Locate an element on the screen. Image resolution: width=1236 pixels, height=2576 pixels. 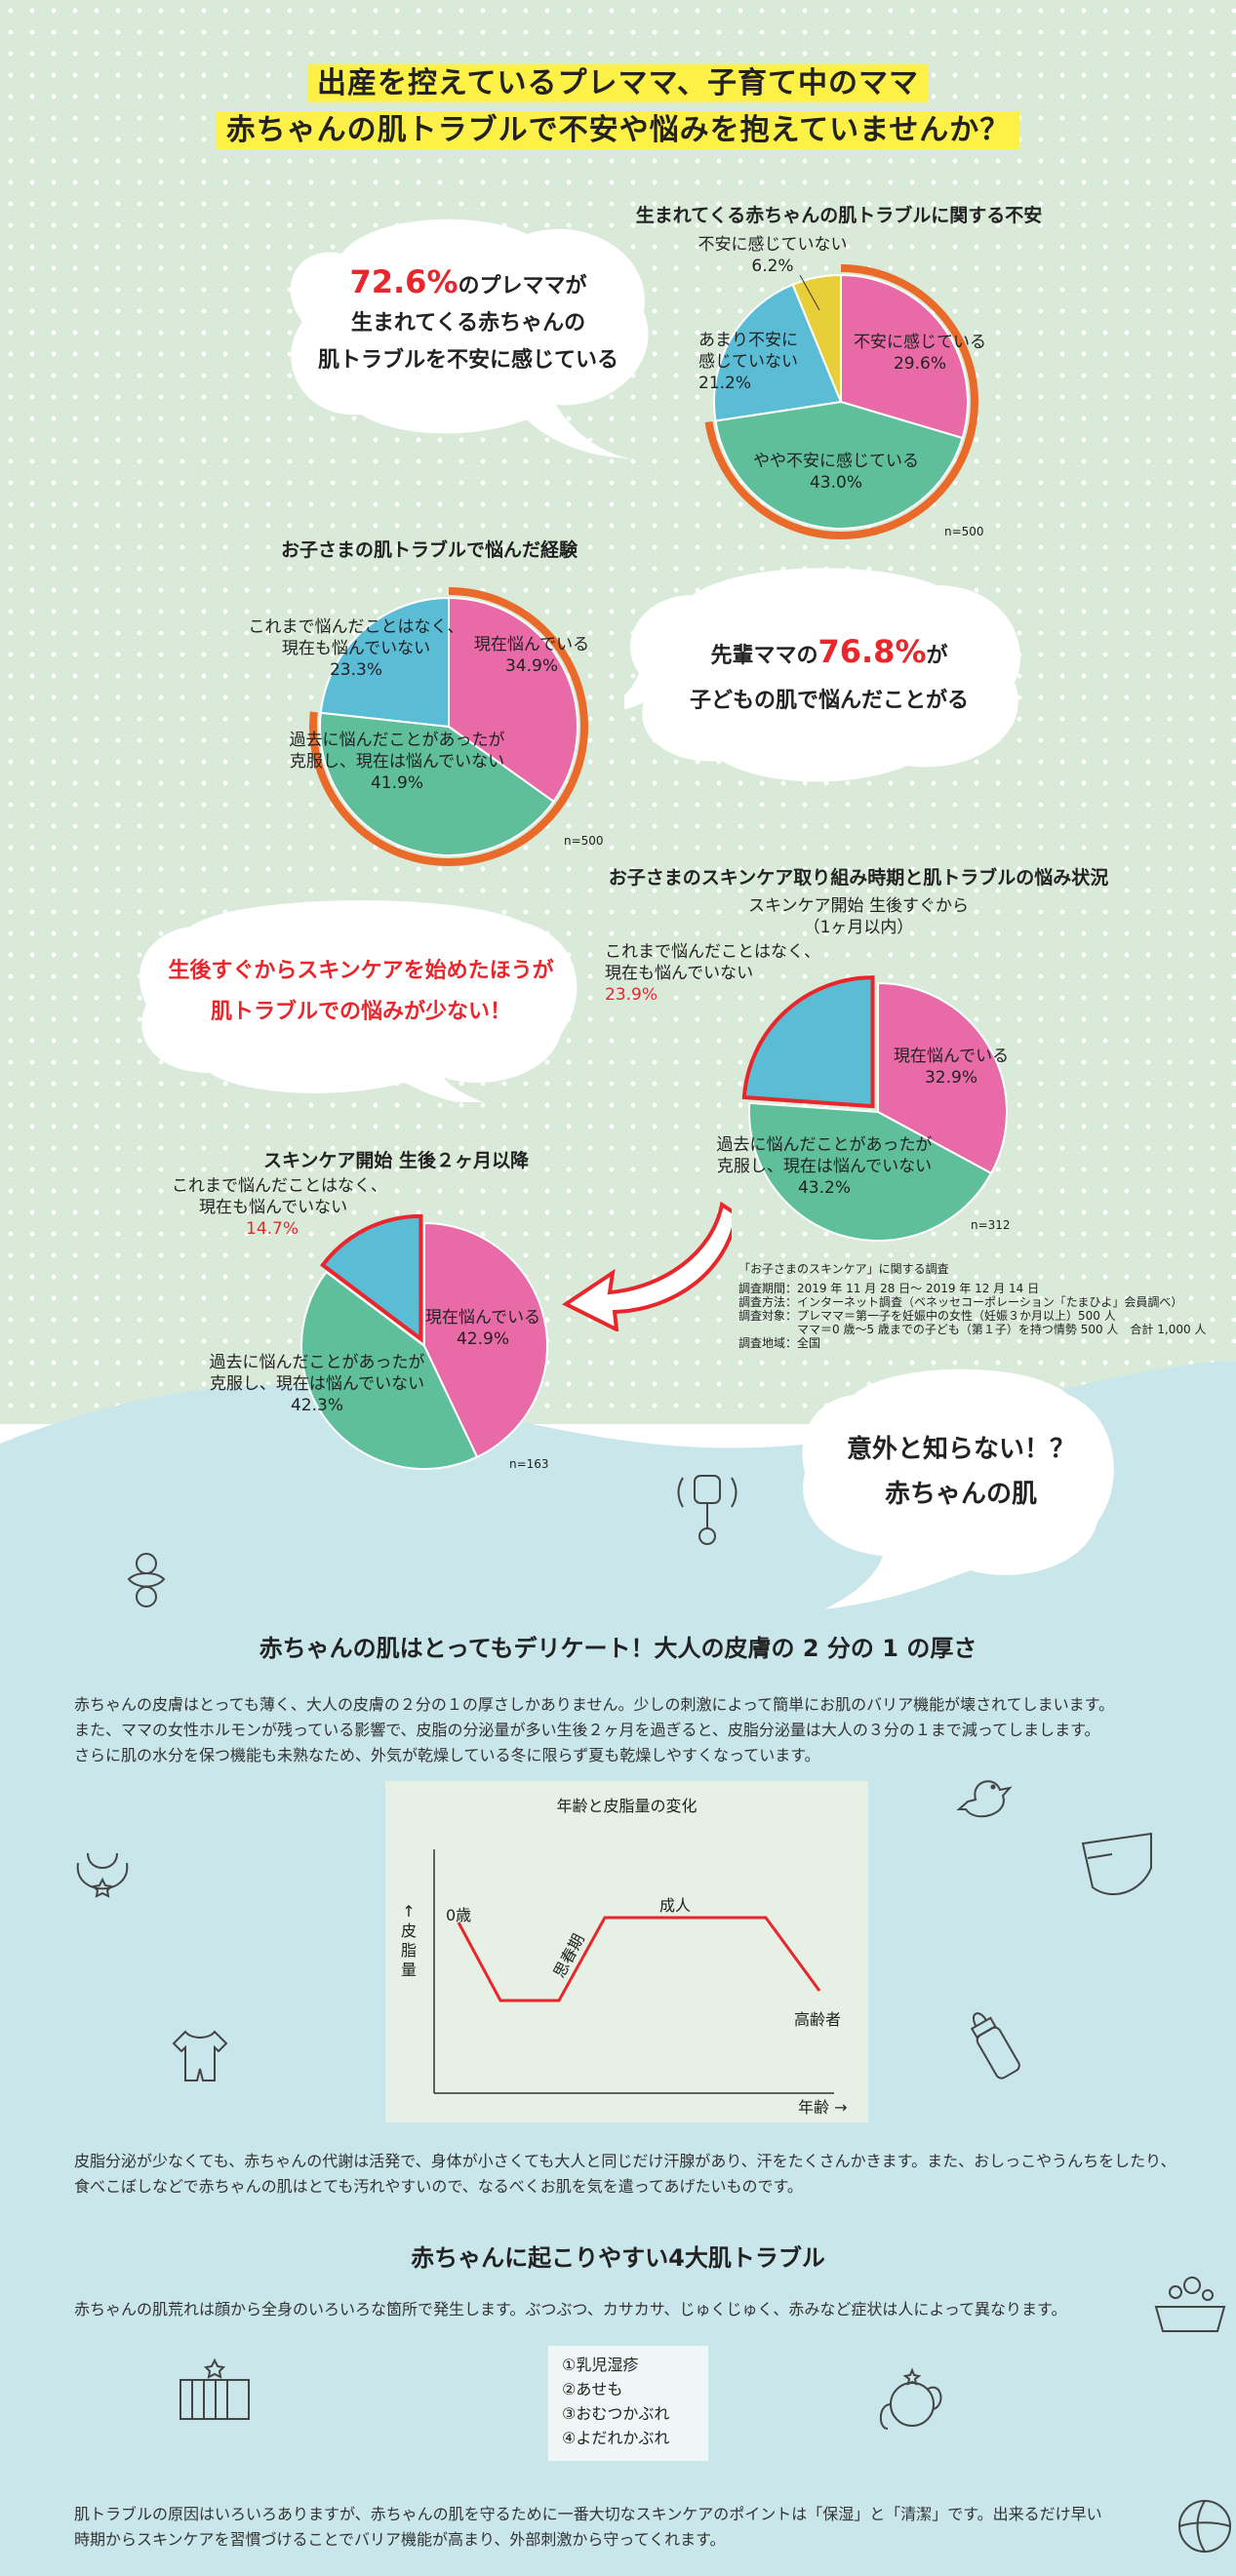
bubble1-pct: 72.6% is located at coordinates (404, 281).